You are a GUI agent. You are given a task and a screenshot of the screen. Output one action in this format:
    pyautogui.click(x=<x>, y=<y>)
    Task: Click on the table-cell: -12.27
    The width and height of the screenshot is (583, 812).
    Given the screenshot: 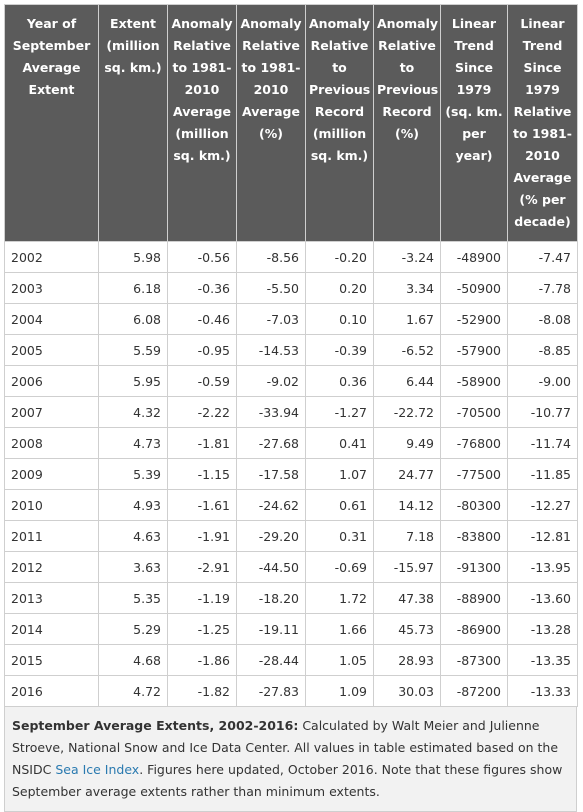 What is the action you would take?
    pyautogui.click(x=542, y=505)
    